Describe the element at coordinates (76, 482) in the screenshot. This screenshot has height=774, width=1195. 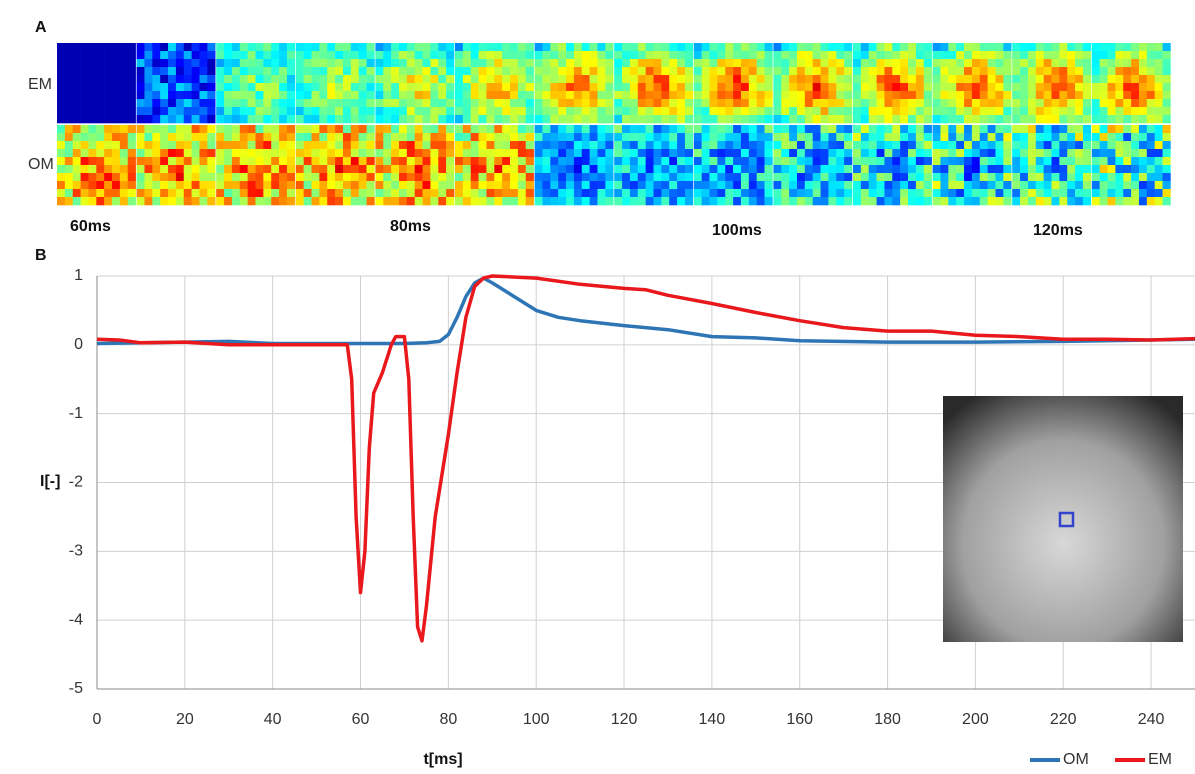
I see `y-tick-label: -2` at that location.